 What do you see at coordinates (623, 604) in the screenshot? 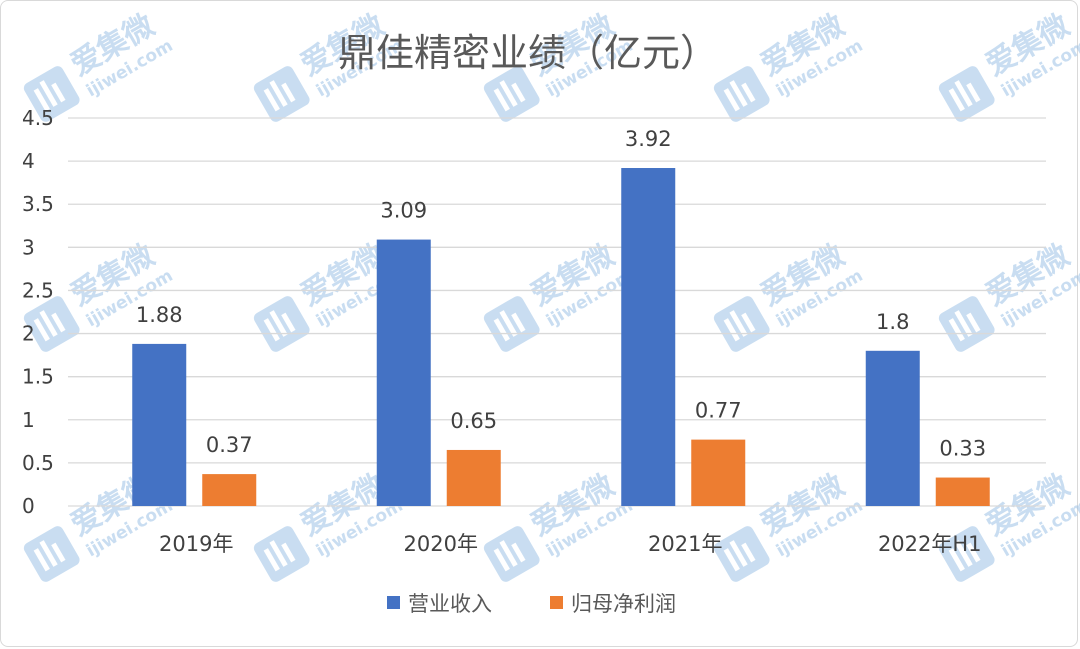
I see `legend-label-net-profit: 归母净利润` at bounding box center [623, 604].